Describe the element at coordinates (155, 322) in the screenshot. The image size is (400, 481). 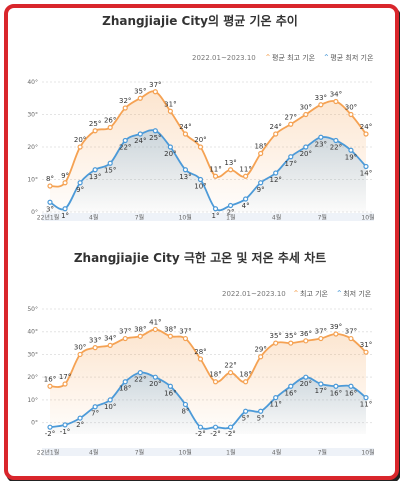
I see `data-label: 41°` at that location.